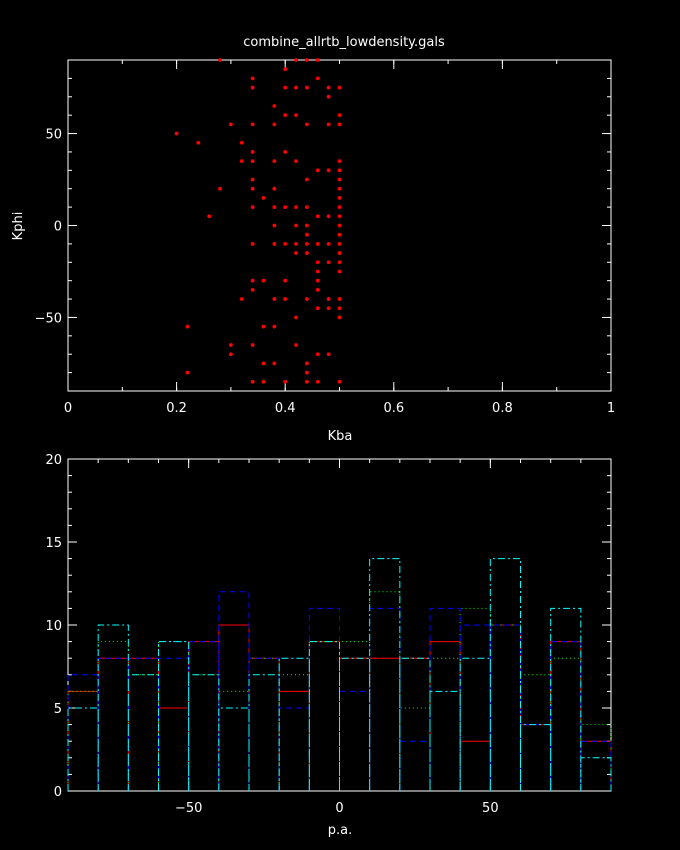  Describe the element at coordinates (53, 135) in the screenshot. I see `y-tick-label: 50` at that location.